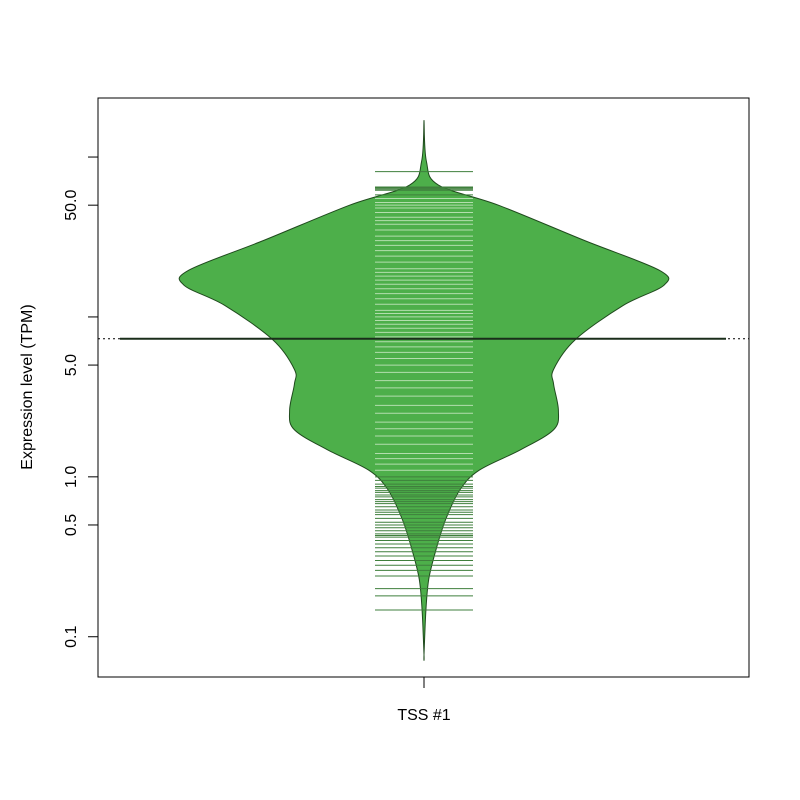 This screenshot has height=800, width=800. What do you see at coordinates (71, 205) in the screenshot?
I see `y-tick-label: 50.0` at bounding box center [71, 205].